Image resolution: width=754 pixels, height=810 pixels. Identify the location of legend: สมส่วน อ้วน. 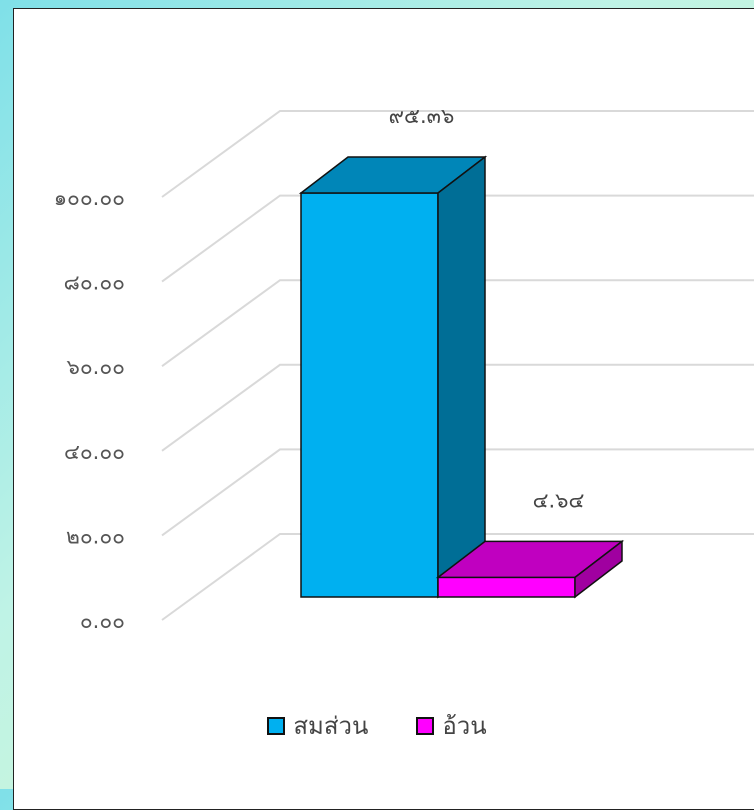
(377, 725).